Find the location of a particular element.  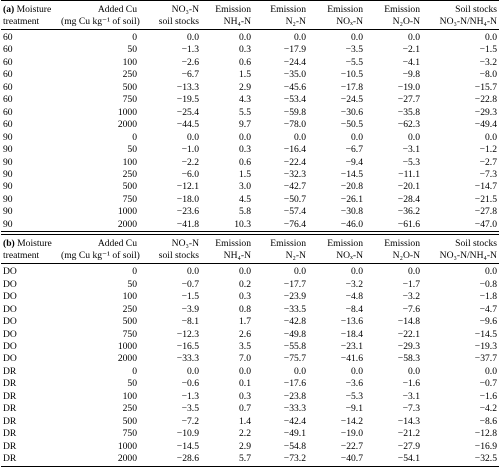

table-cell: −9.8 is located at coordinates (411, 75).